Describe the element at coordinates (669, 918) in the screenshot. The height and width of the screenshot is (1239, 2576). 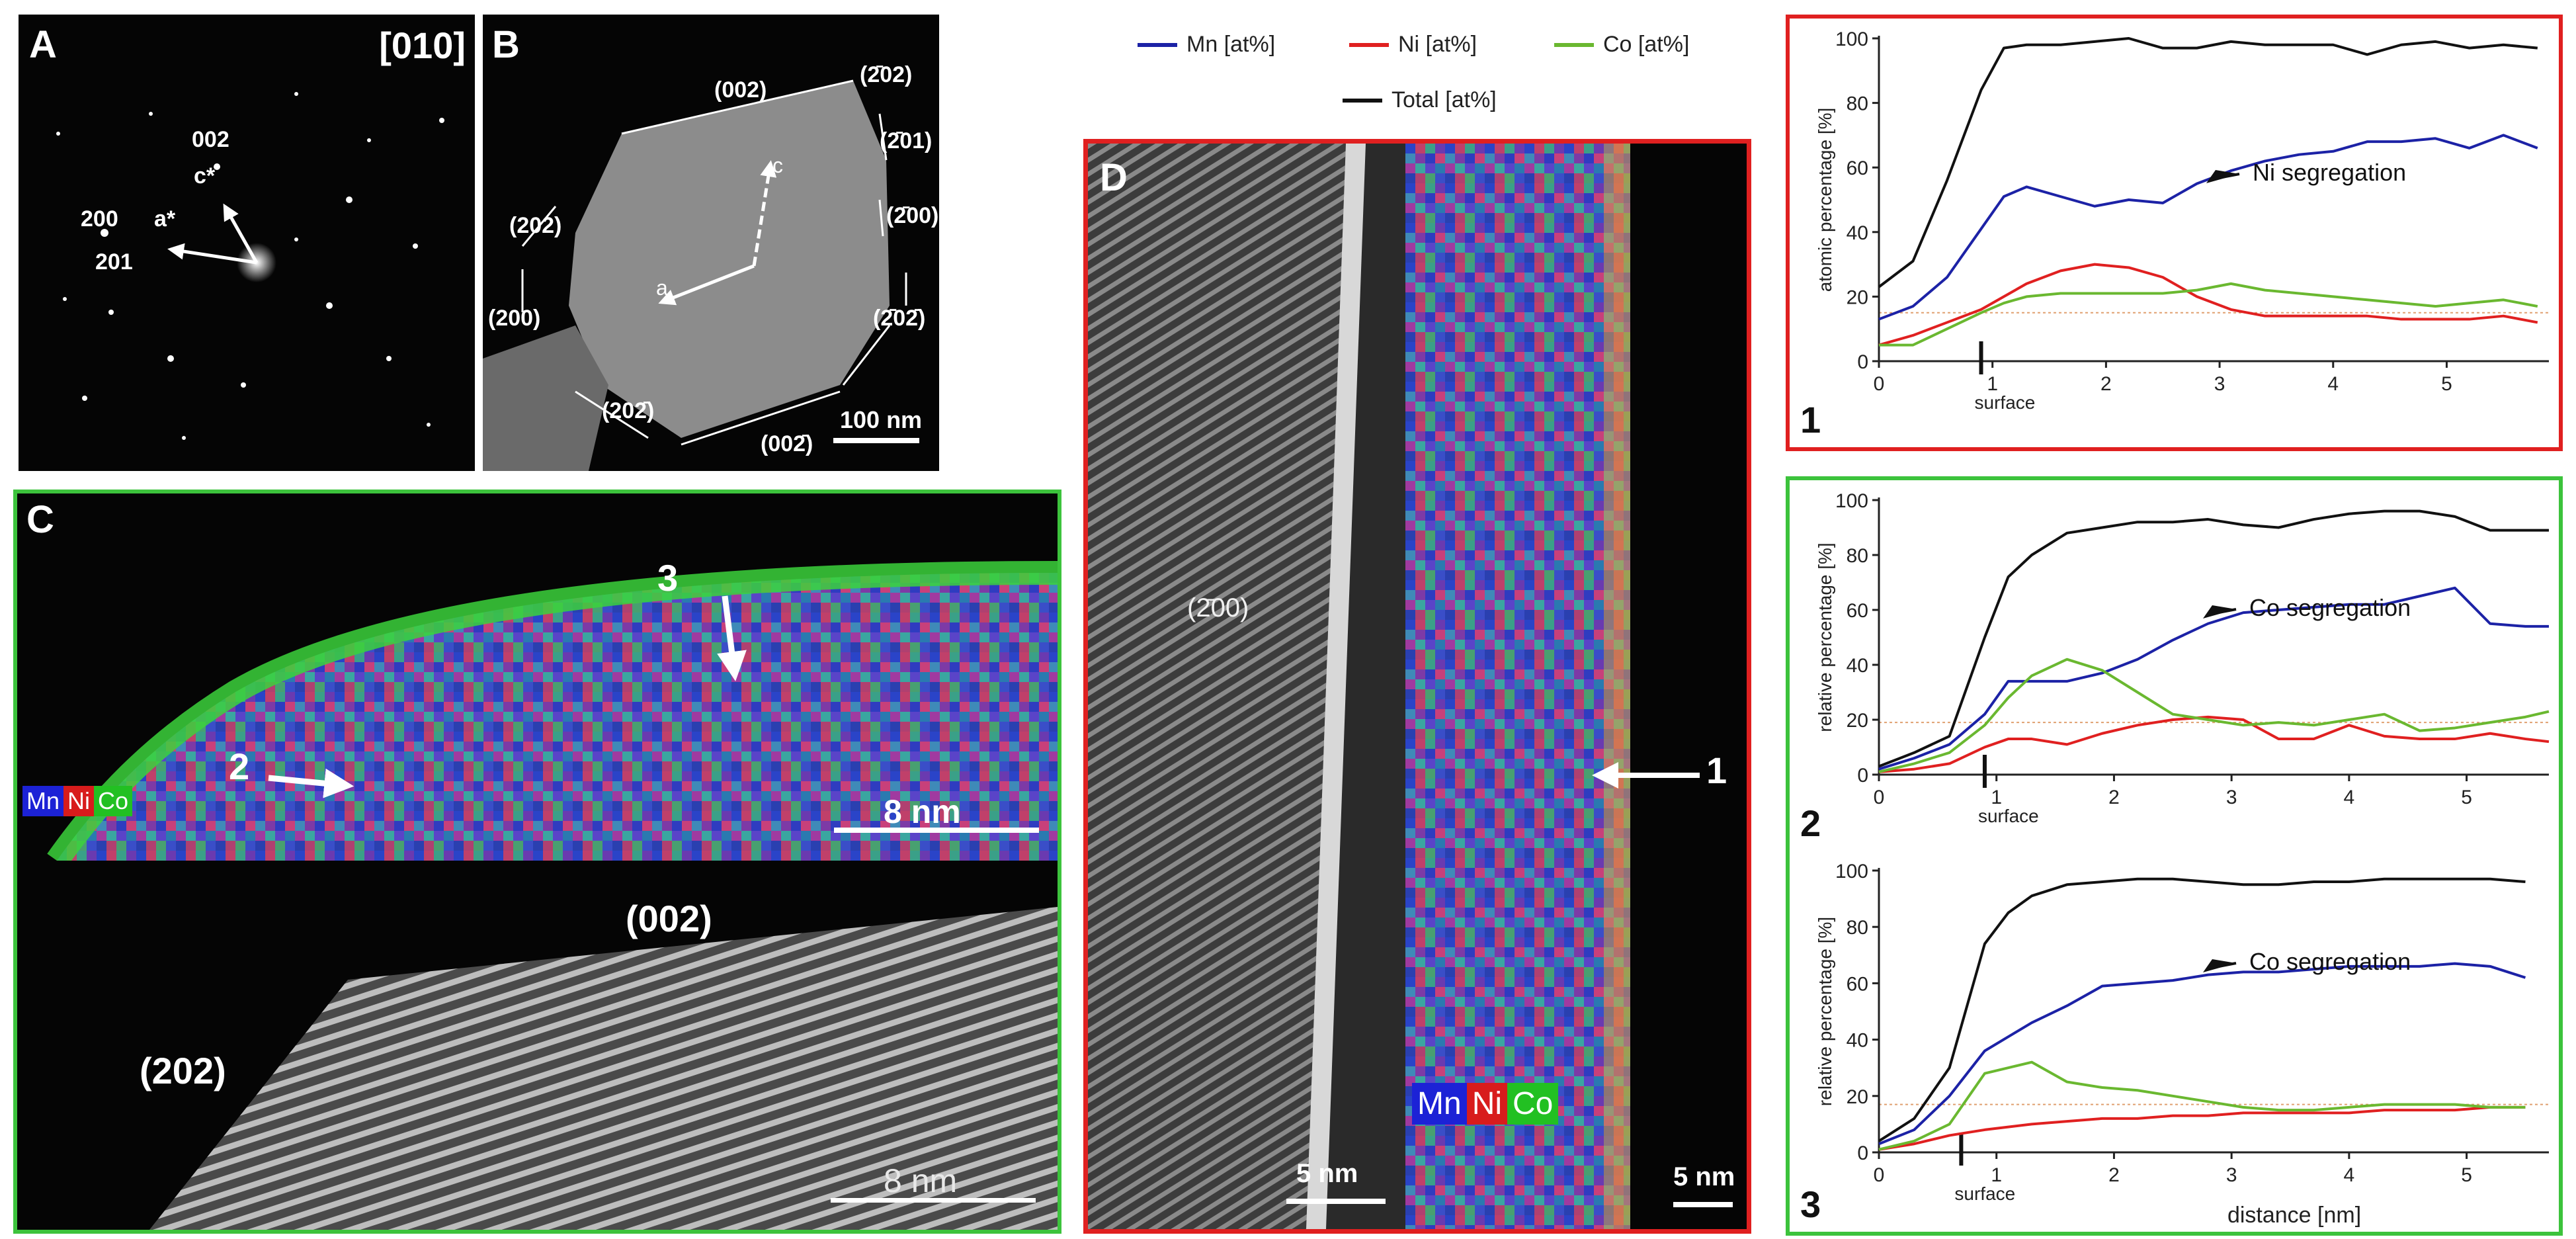
I see `facet-002-c: (002)` at that location.